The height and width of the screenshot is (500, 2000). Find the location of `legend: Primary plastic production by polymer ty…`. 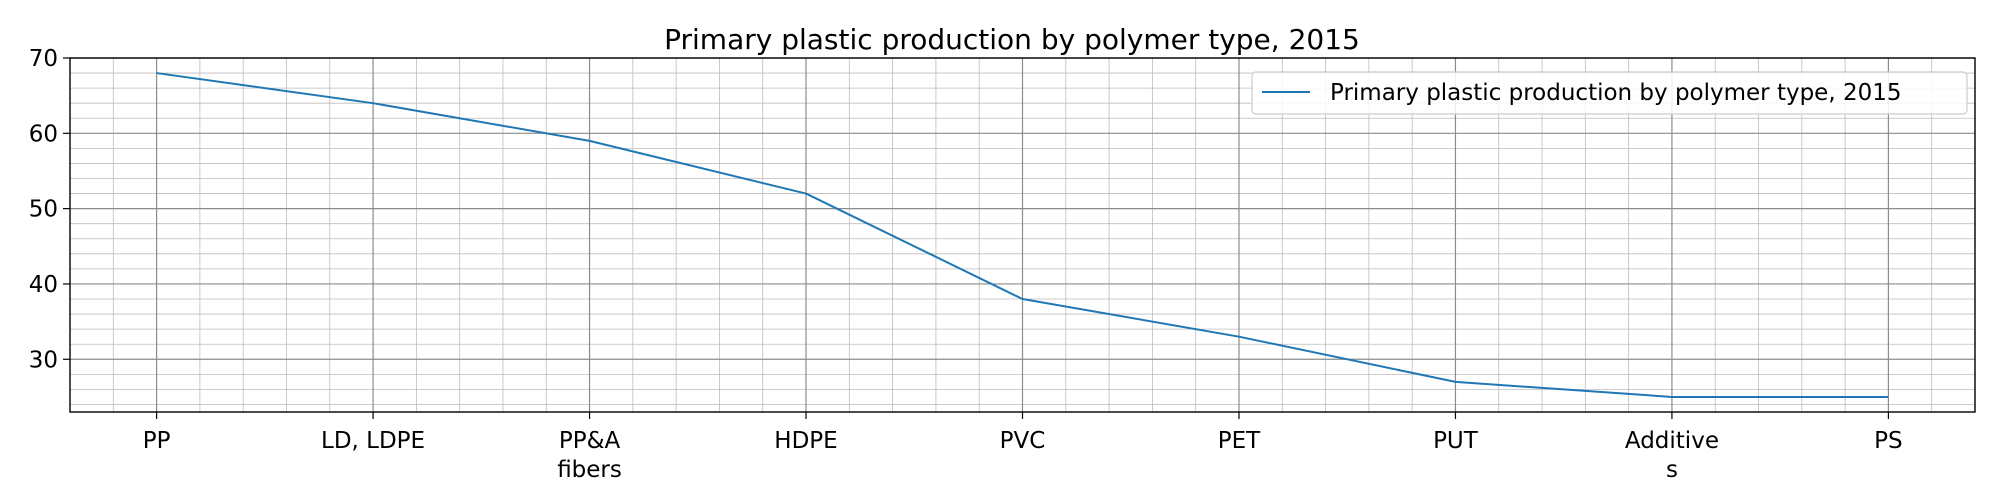

legend: Primary plastic production by polymer ty… is located at coordinates (1609, 93).